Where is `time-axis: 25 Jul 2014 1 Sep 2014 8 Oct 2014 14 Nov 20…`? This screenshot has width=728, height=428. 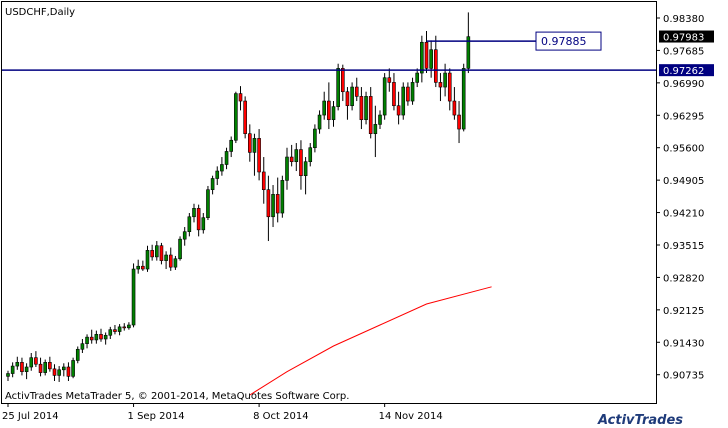 time-axis: 25 Jul 2014 1 Sep 2014 8 Oct 2014 14 Nov 20… is located at coordinates (222, 412).